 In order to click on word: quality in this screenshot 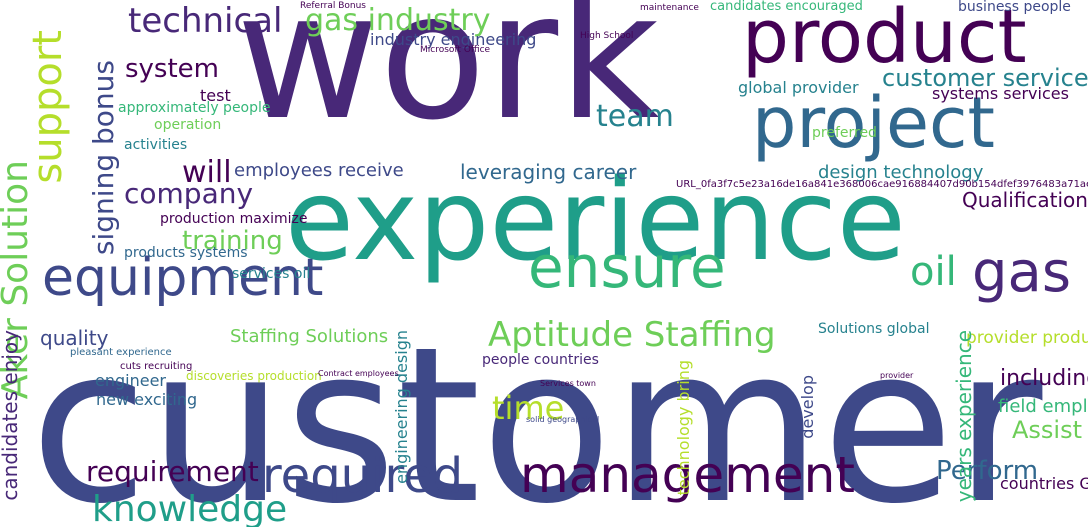, I will do `click(74, 338)`.